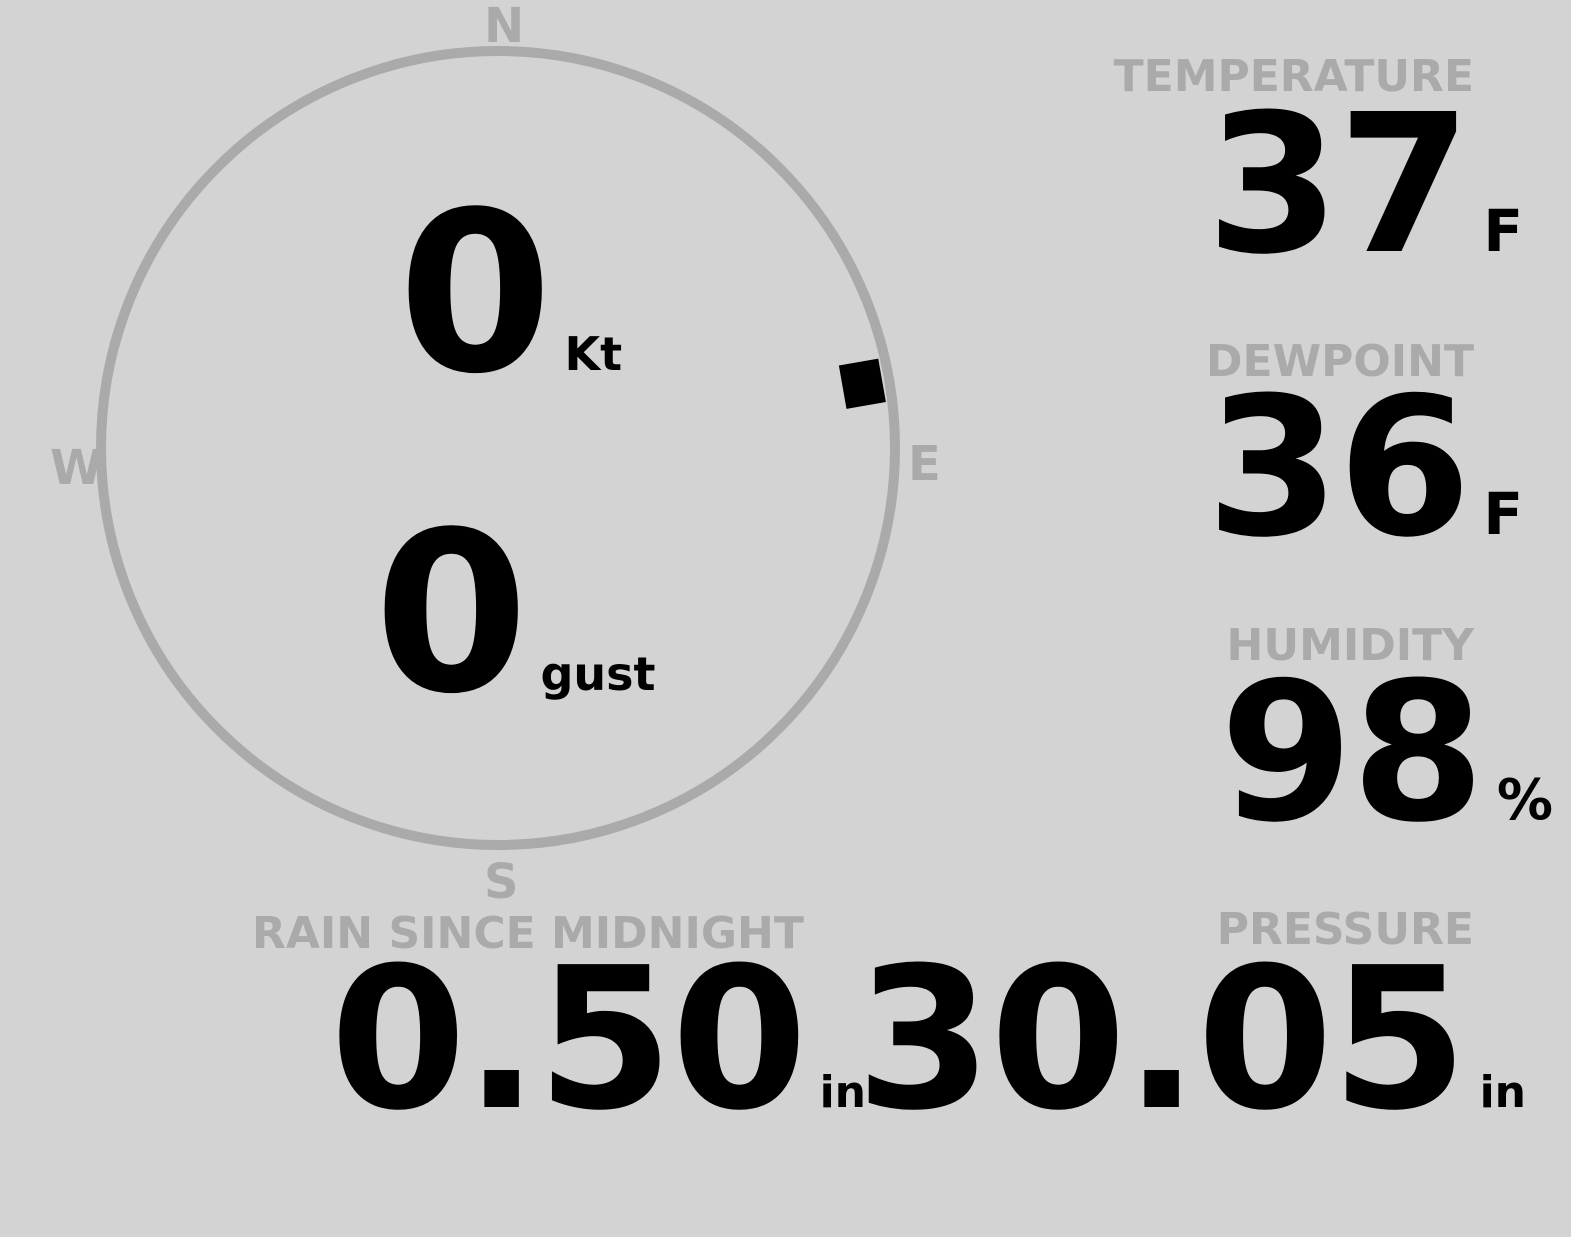  Describe the element at coordinates (1345, 929) in the screenshot. I see `pressure-label: PRESSURE` at that location.